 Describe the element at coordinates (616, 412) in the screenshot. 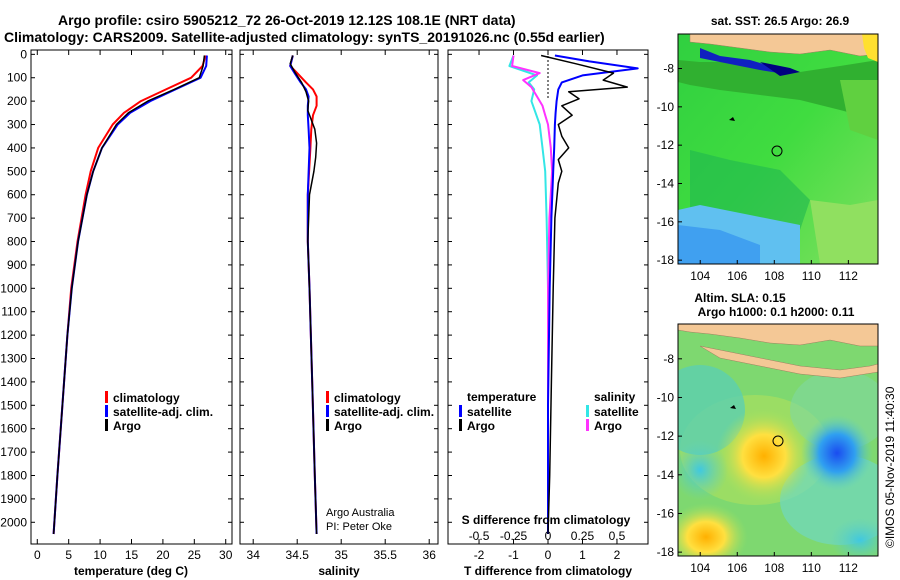

I see `diff-legend-s-satellite: satellite` at that location.